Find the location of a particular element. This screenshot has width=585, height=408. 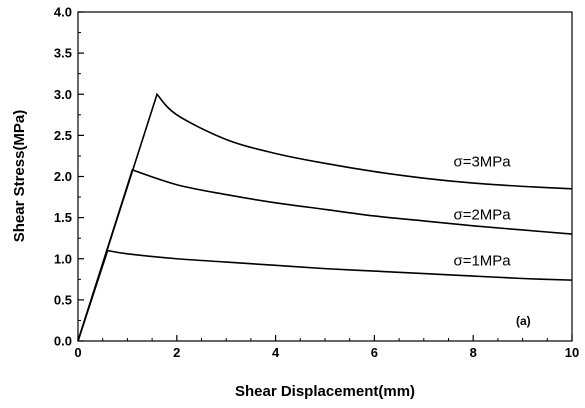

y-axis-title: Shear Stress(MPa) is located at coordinates (19, 176).